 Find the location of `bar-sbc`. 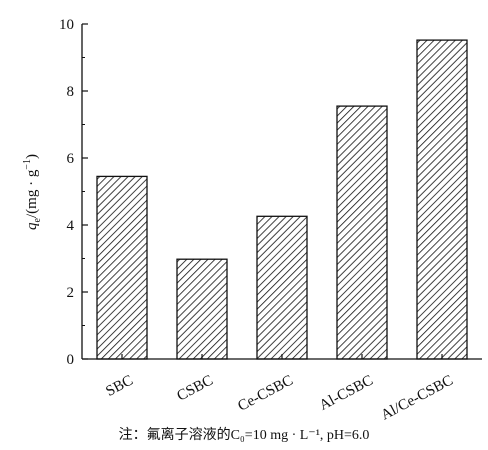

bar-sbc is located at coordinates (122, 267).